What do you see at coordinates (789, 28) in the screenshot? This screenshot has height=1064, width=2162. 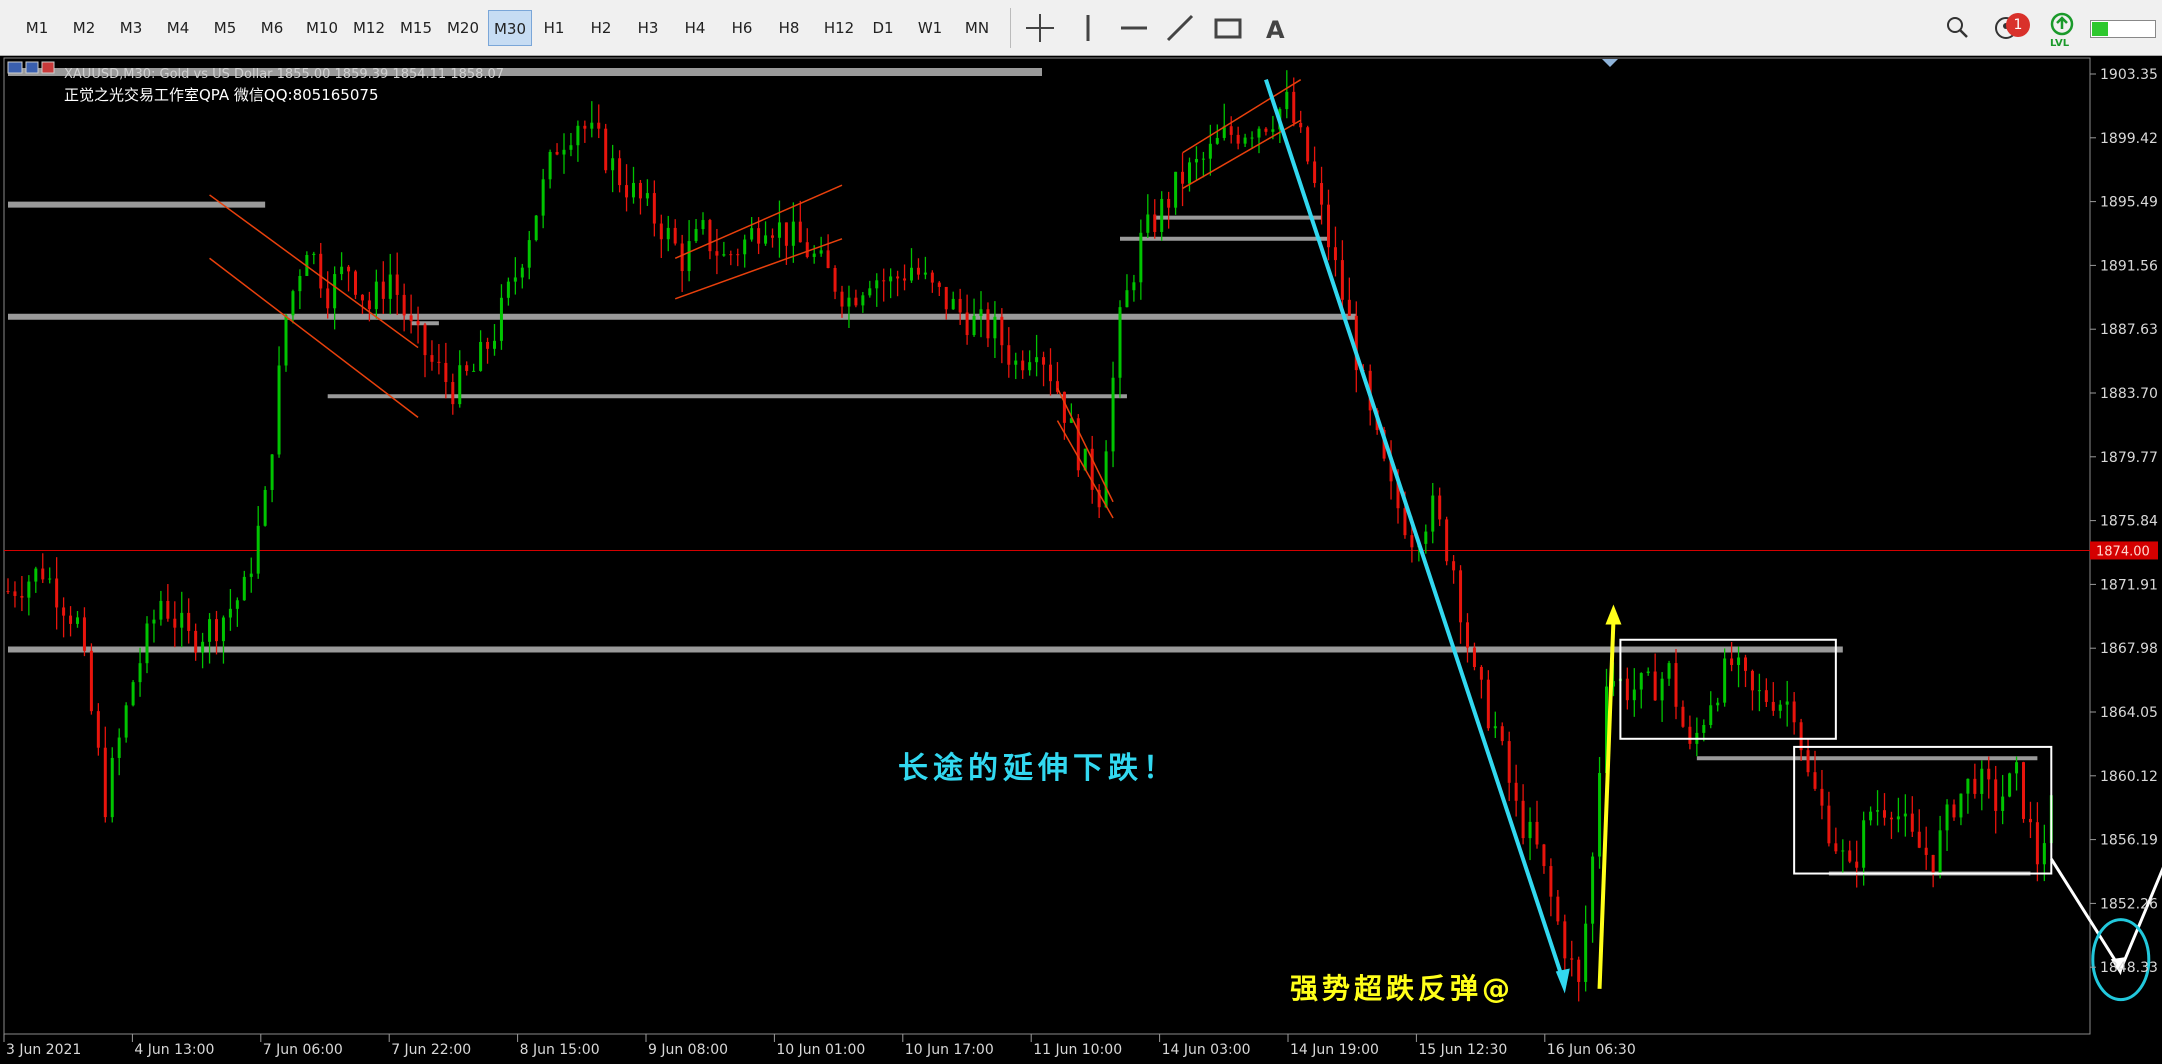 I see `timeframe-h8: H8` at bounding box center [789, 28].